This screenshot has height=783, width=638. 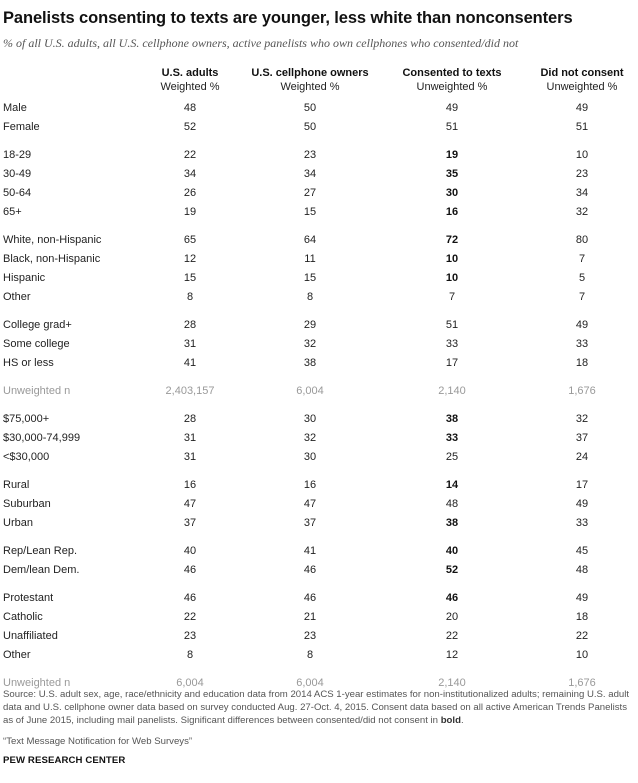 I want to click on table-cell: 65, so click(x=190, y=240).